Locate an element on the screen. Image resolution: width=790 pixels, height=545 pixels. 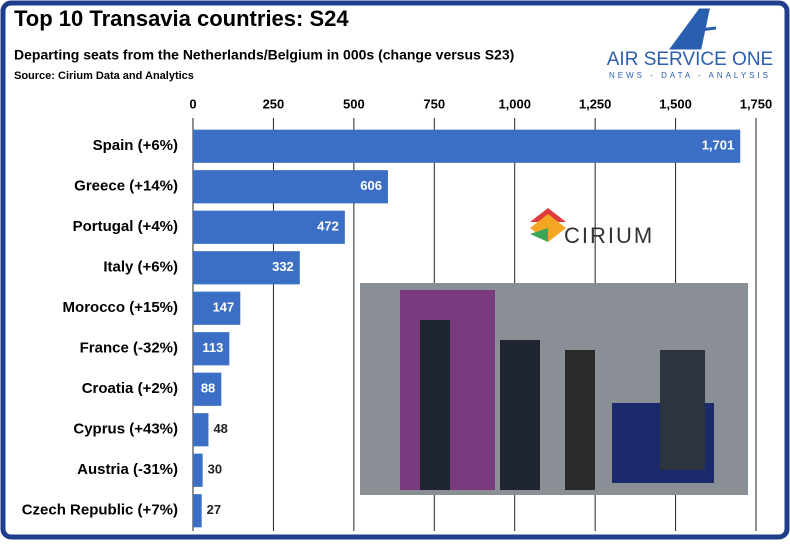
chart-title: Top 10 Transavia countries: S24 is located at coordinates (181, 18).